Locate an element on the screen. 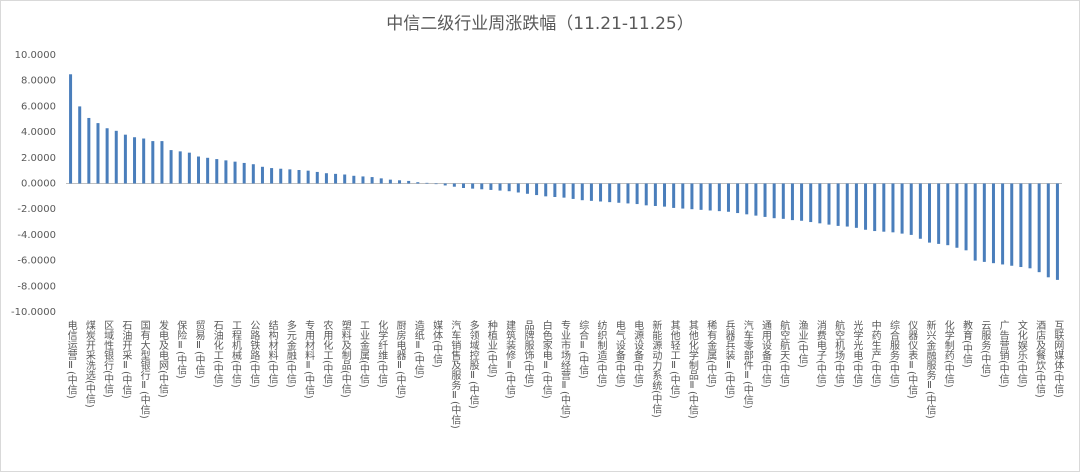 Image resolution: width=1080 pixels, height=472 pixels. y-tick-label: 2.0000 is located at coordinates (38, 158).